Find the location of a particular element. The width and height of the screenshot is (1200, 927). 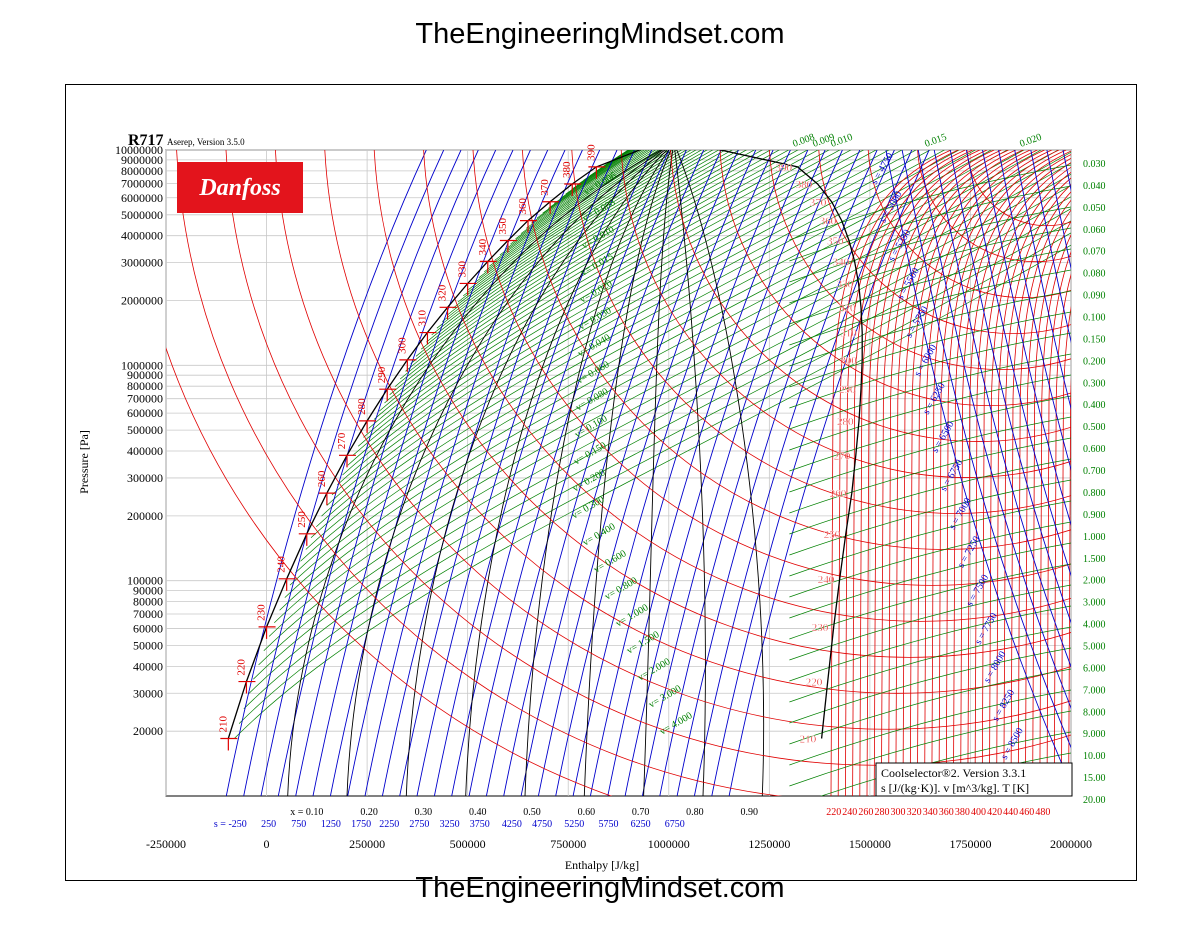

temperature-axis-label: 280 is located at coordinates (881, 812).